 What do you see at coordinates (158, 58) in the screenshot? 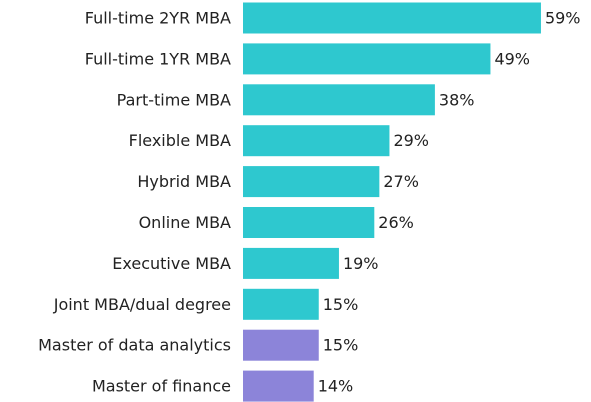
I see `category-label: Full-time 1YR MBA` at bounding box center [158, 58].